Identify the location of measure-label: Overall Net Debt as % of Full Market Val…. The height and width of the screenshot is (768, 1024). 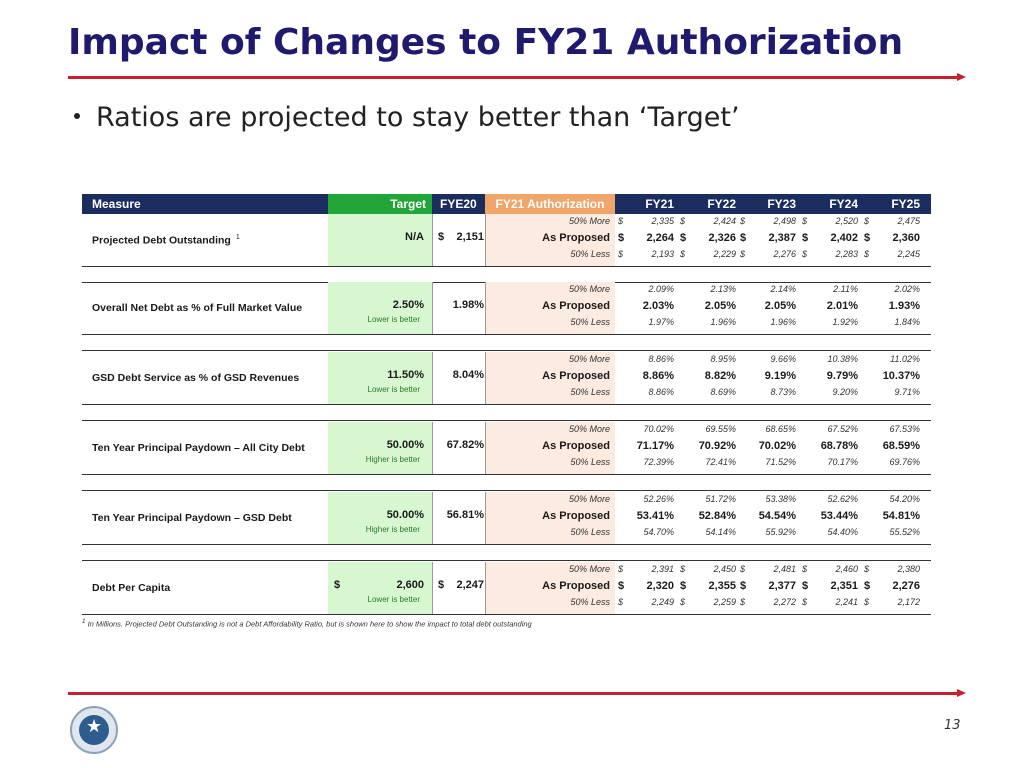
(197, 308).